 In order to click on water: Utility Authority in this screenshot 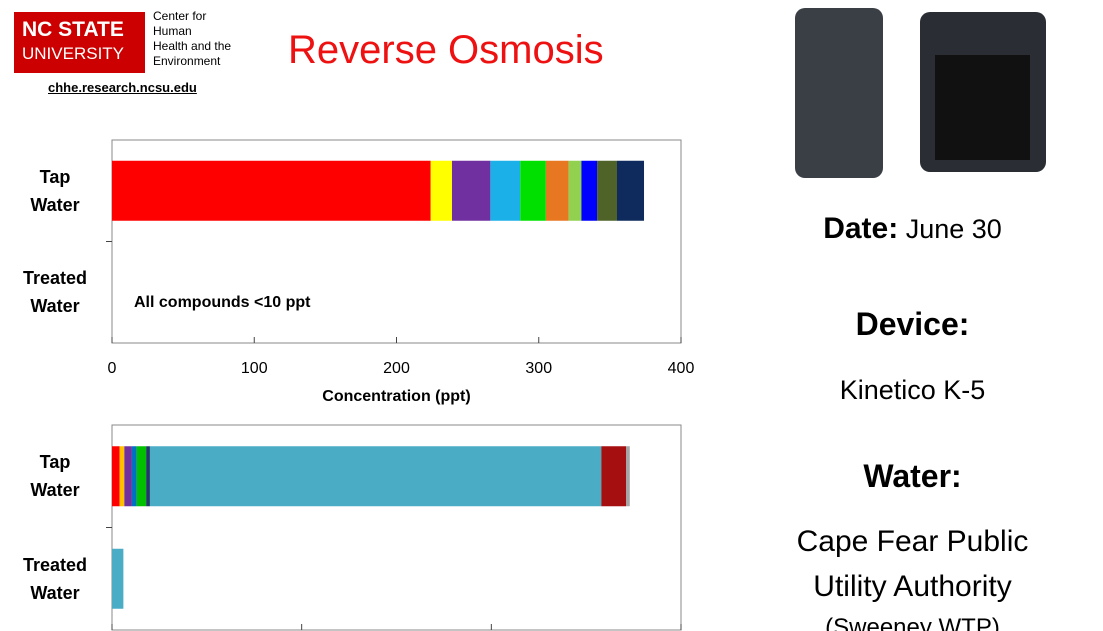, I will do `click(912, 586)`.